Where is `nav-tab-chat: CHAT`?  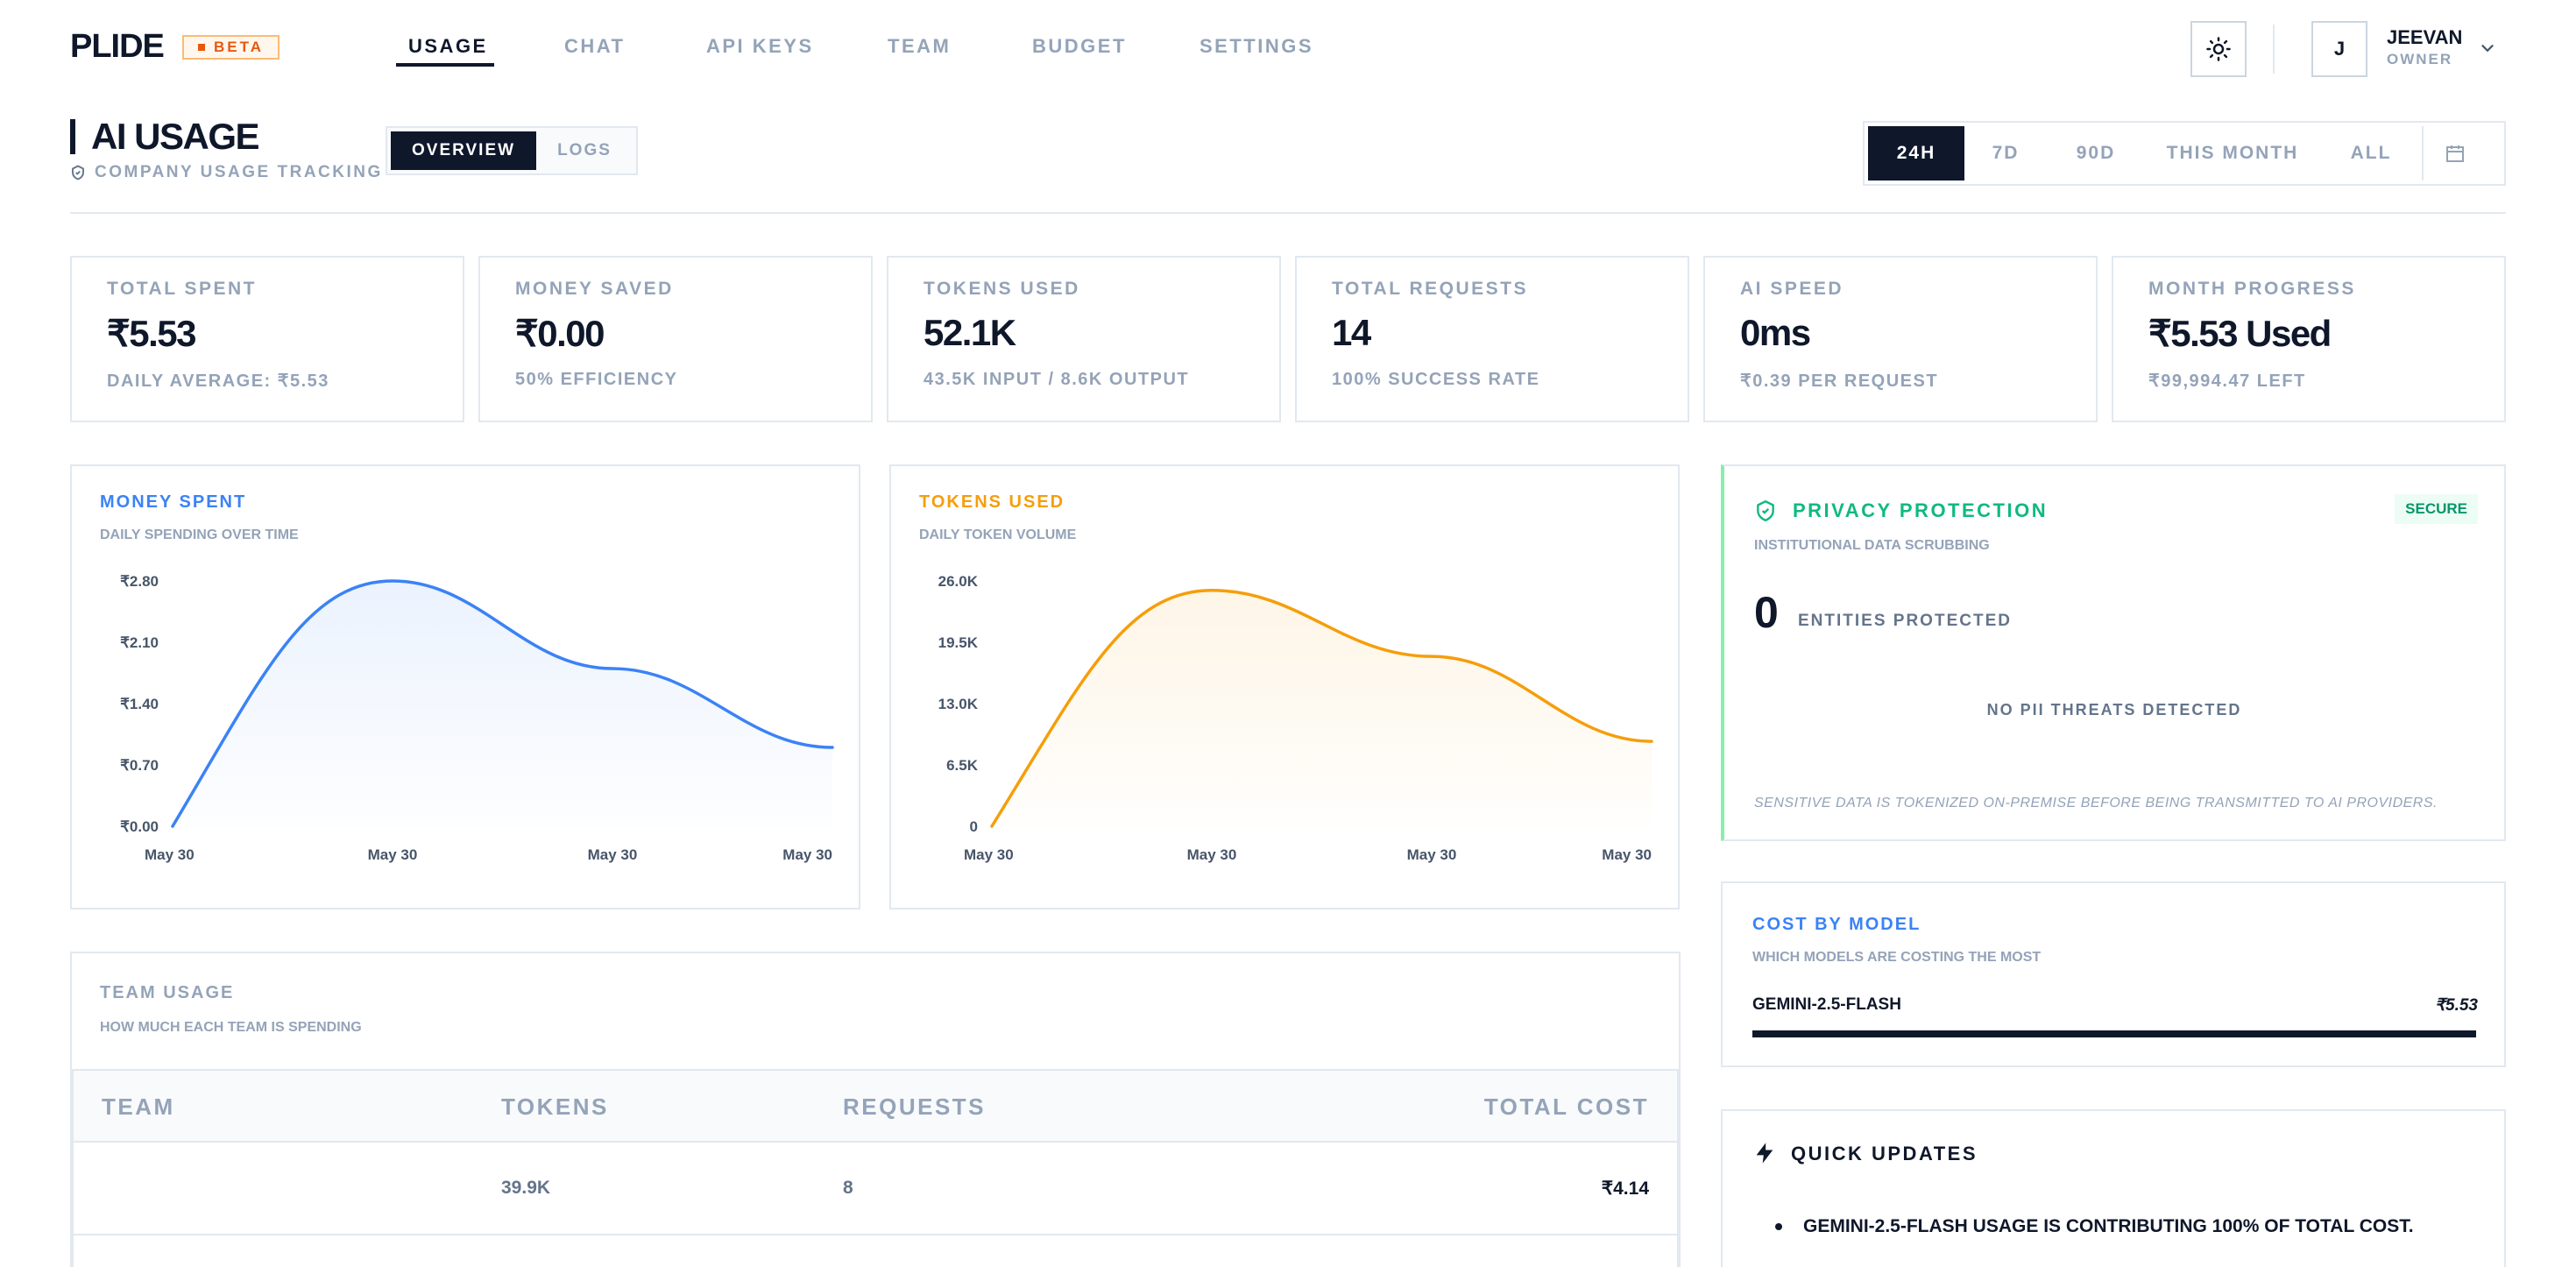 nav-tab-chat: CHAT is located at coordinates (595, 46).